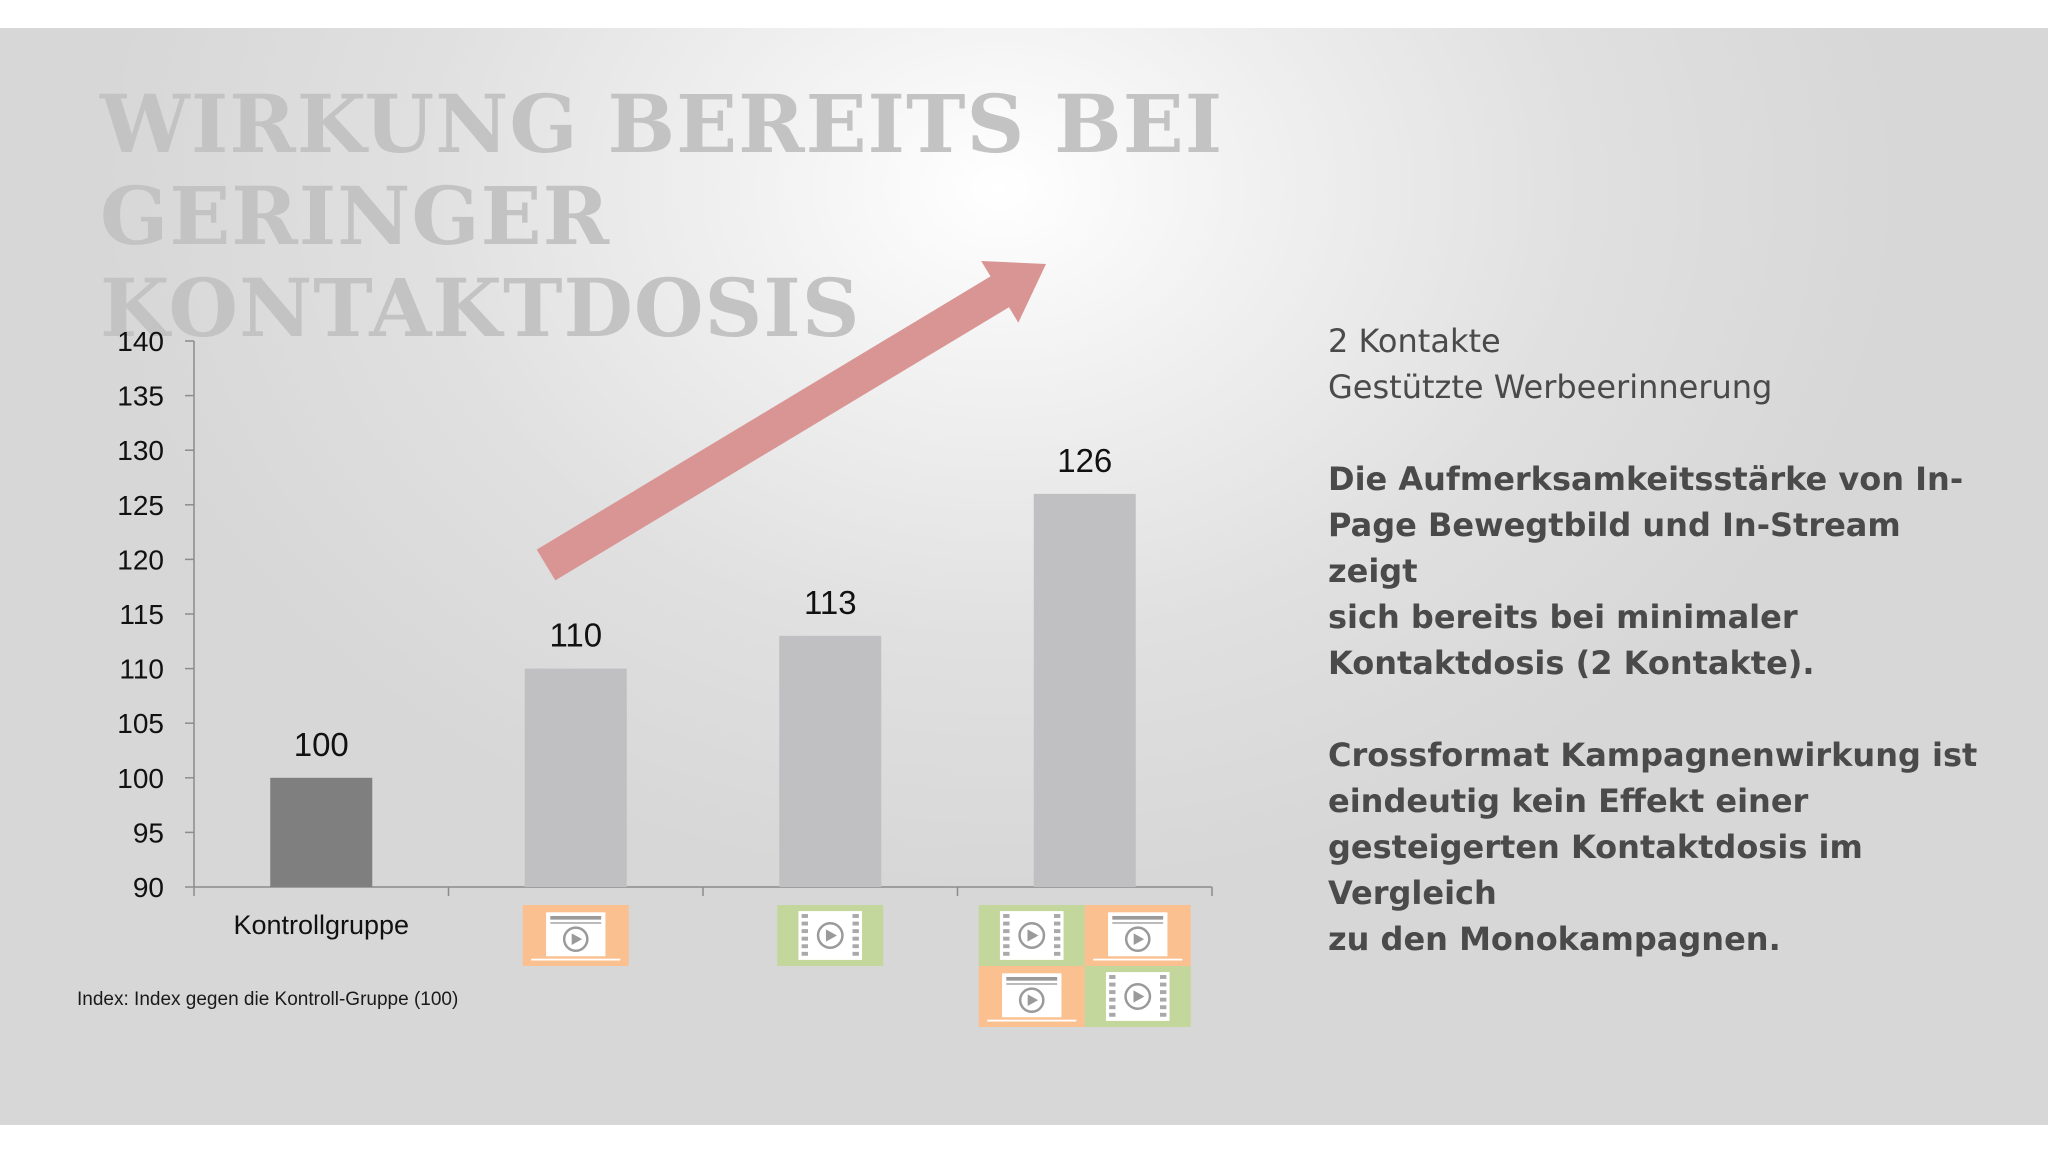  Describe the element at coordinates (1568, 801) in the screenshot. I see `side-bold-2-line-2: eindeutig kein Effekt einer` at that location.